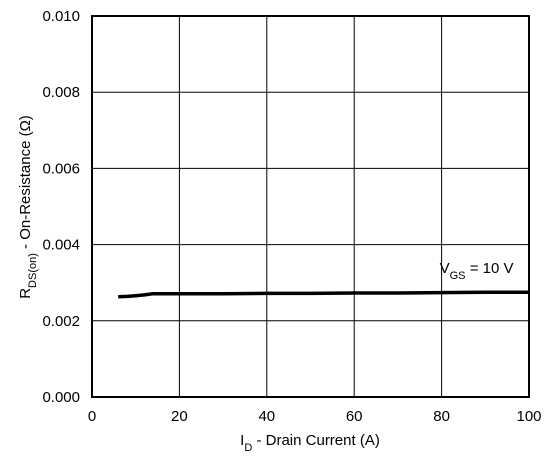  What do you see at coordinates (61, 168) in the screenshot?
I see `y-tick-label: 0.006` at bounding box center [61, 168].